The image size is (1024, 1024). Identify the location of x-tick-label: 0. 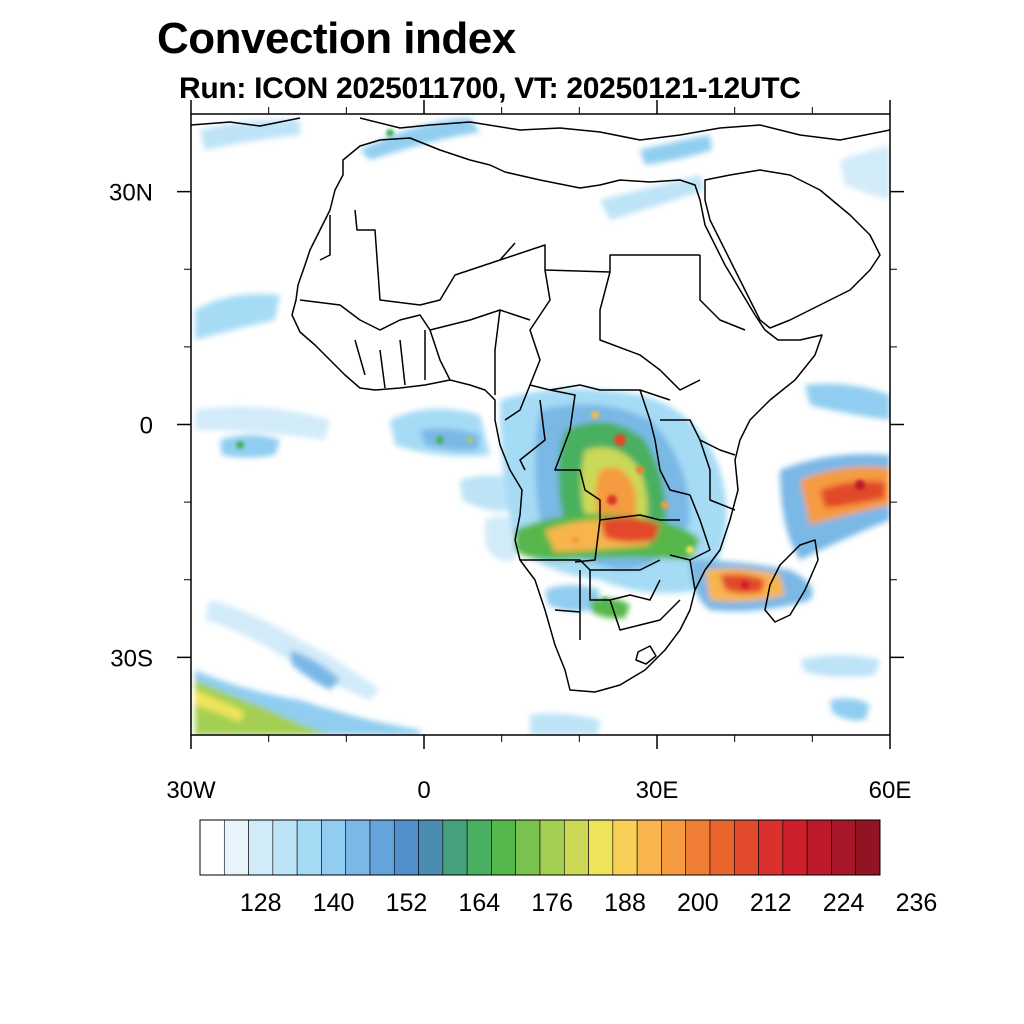
(423, 790).